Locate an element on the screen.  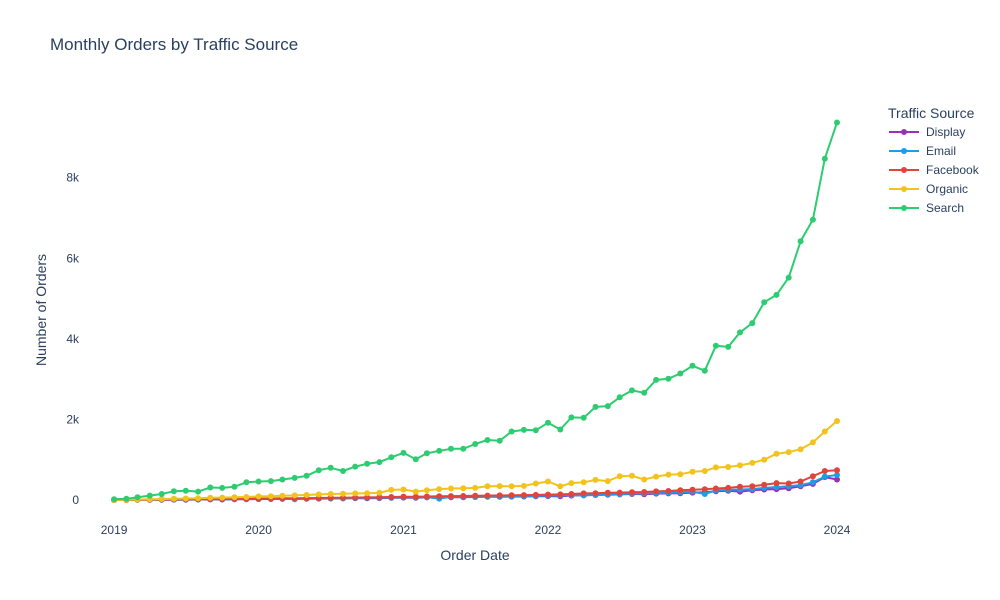
legend-item-display: Display is located at coordinates (927, 132).